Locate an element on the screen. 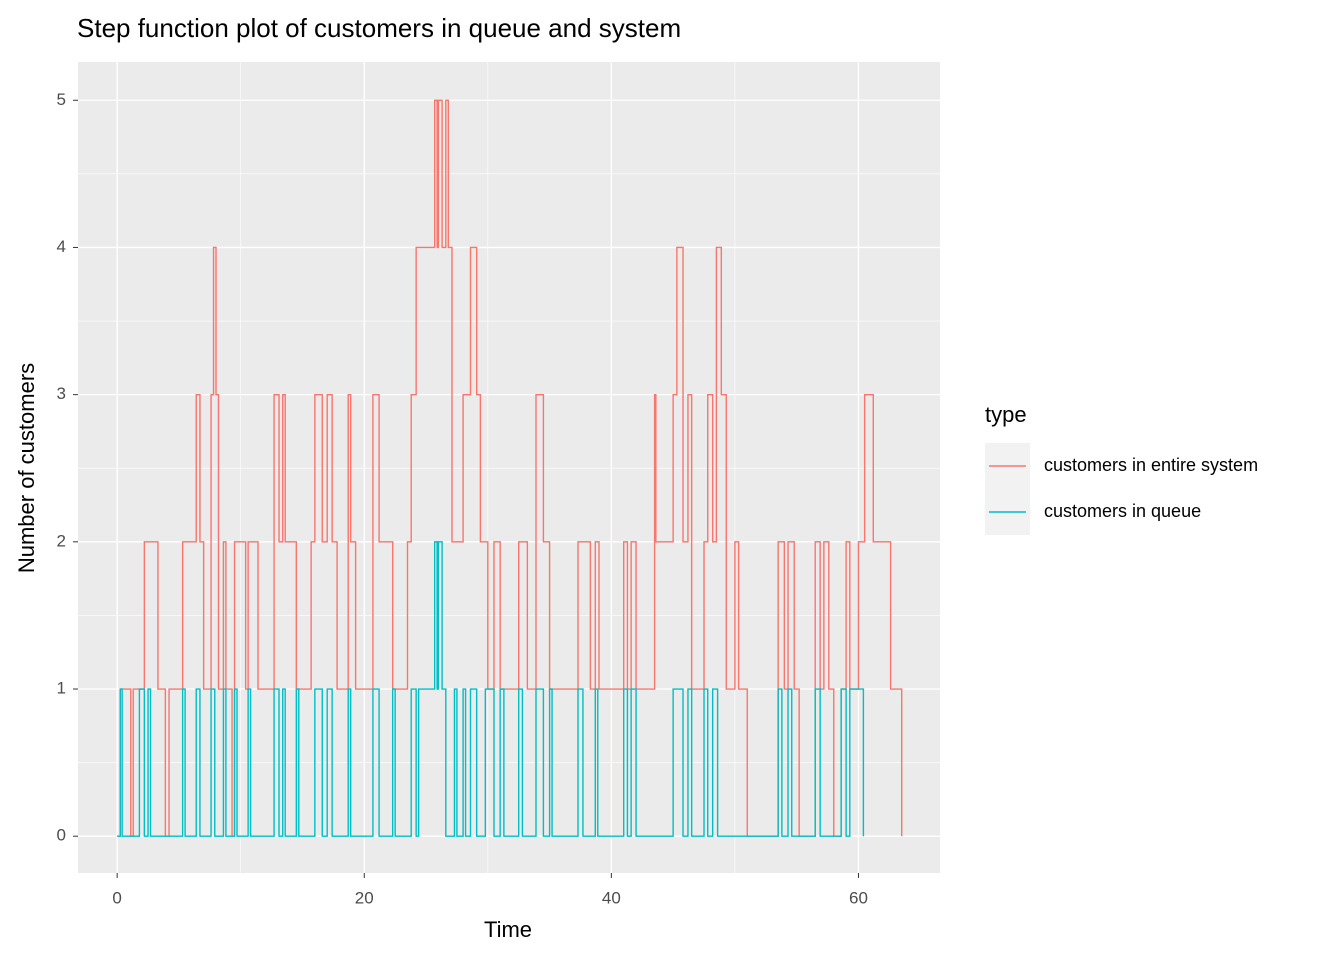 The width and height of the screenshot is (1344, 960). y-axis-title: Number of customers is located at coordinates (26, 468).